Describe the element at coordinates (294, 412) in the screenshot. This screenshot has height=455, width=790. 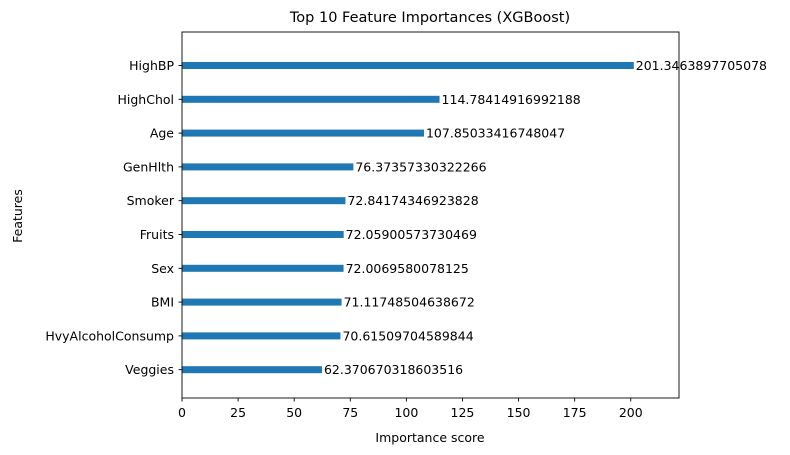
I see `x-tick-label: 50` at that location.